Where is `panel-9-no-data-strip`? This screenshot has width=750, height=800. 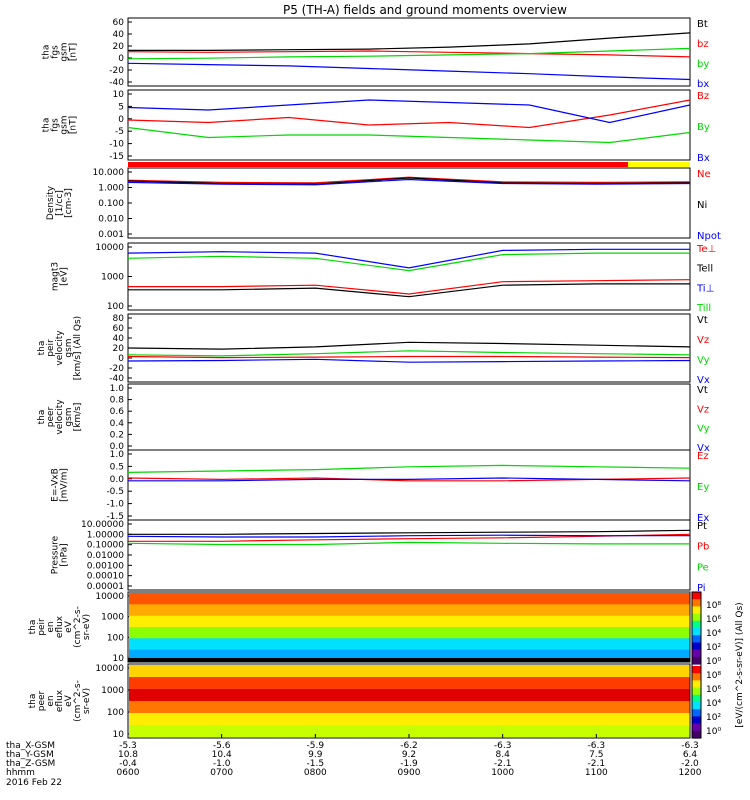 panel-9-no-data-strip is located at coordinates (409, 660).